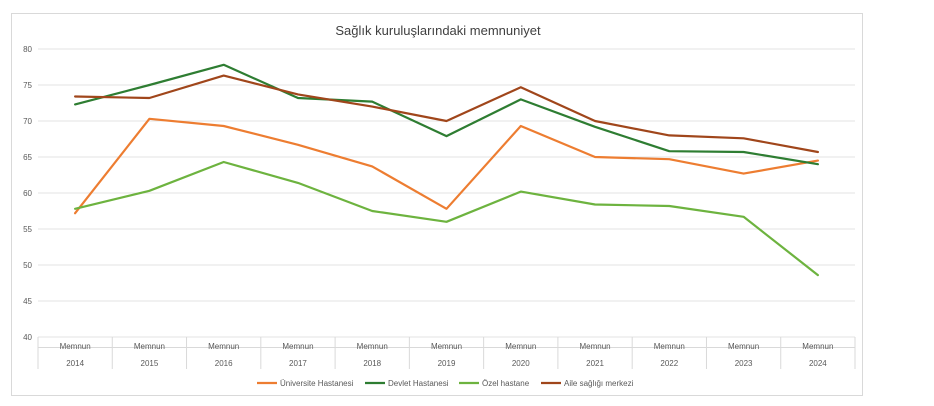 Image resolution: width=934 pixels, height=406 pixels. What do you see at coordinates (27, 157) in the screenshot?
I see `y-tick-label: 65` at bounding box center [27, 157].